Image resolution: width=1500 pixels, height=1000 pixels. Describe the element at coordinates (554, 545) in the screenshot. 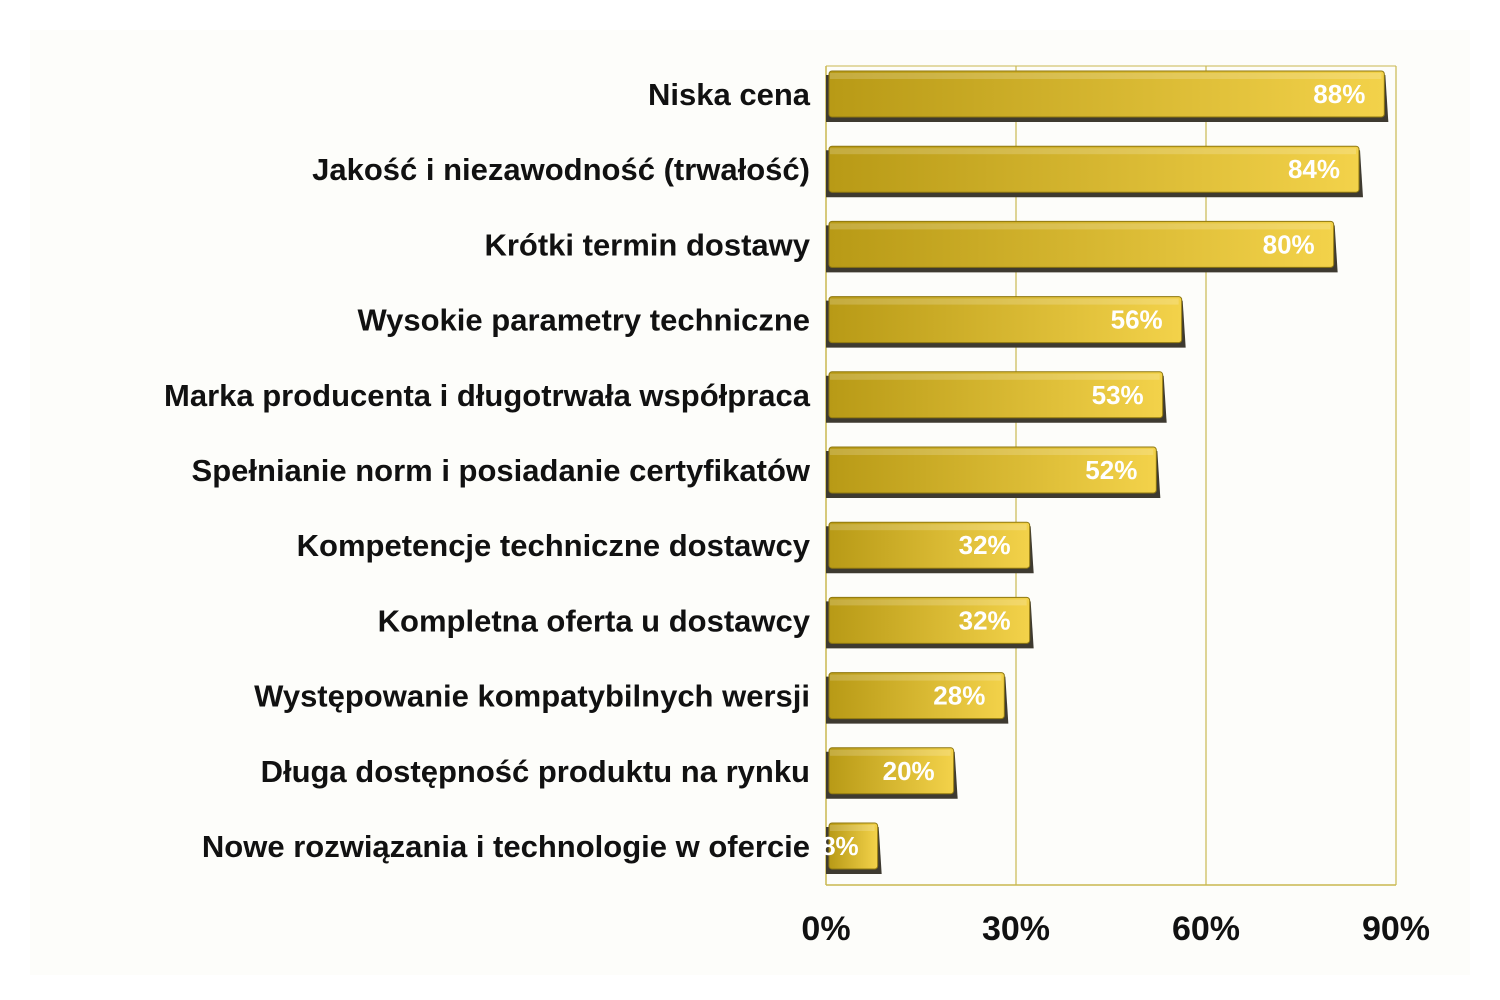

I see `category-label: Kompetencje techniczne dostawcy` at that location.